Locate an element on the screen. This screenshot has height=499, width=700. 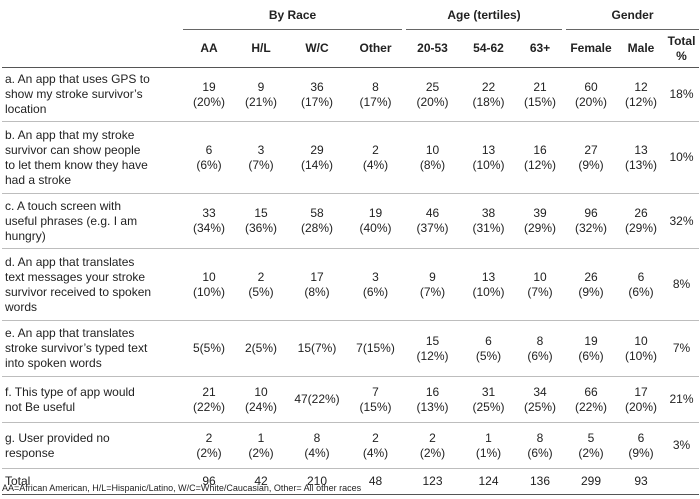
data-cell: 16 (12%) is located at coordinates (540, 157).